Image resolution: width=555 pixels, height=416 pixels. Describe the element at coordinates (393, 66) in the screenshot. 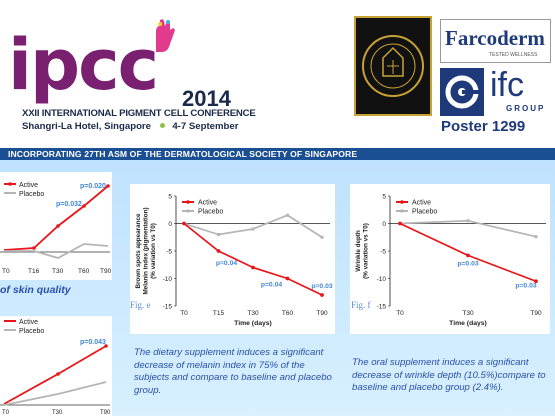

I see `university-crest-logo` at that location.